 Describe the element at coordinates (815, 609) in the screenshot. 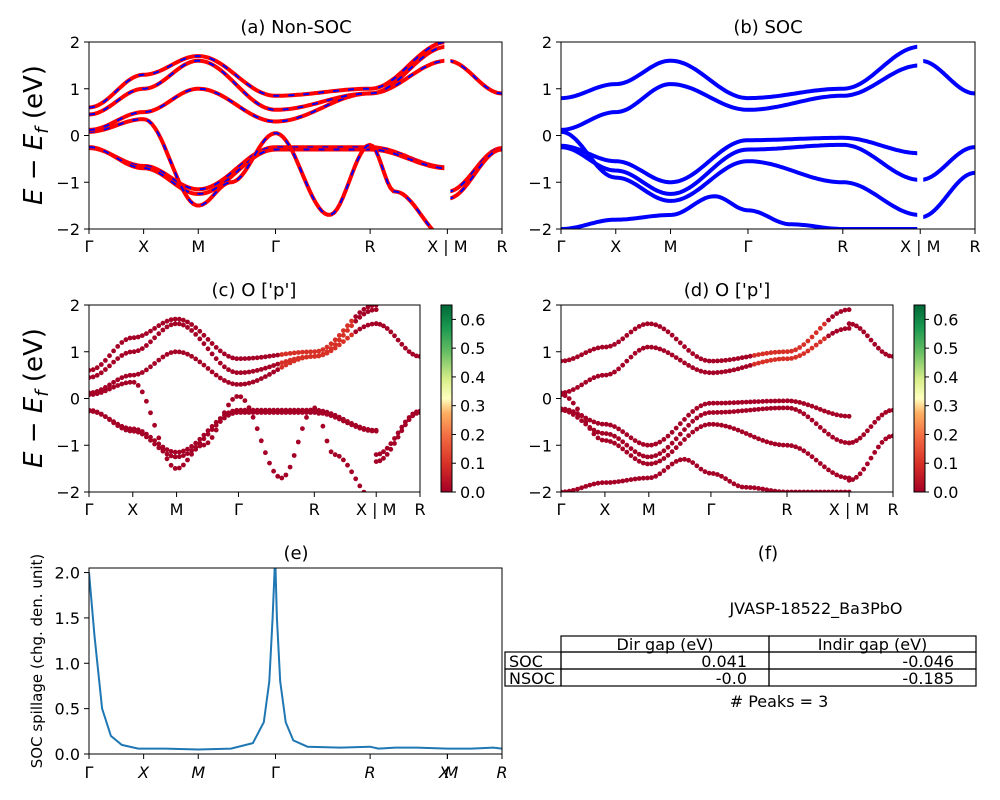

I see `panel-f-caption: JVASP-18522_Ba3PbO` at that location.